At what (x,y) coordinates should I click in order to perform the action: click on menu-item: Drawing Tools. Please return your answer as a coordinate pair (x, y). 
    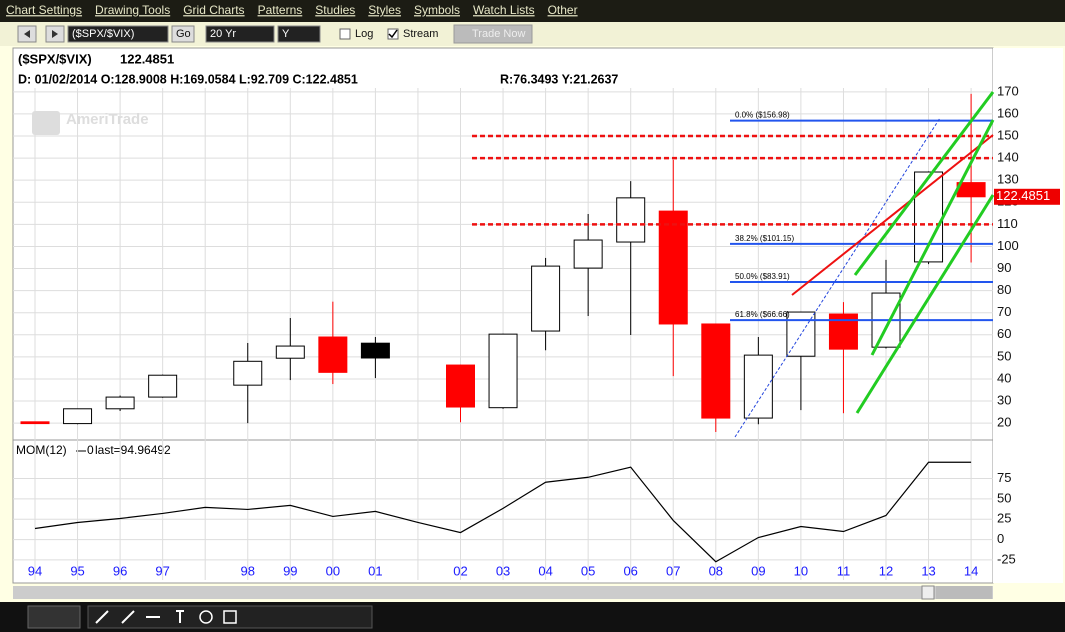
    Looking at the image, I should click on (132, 10).